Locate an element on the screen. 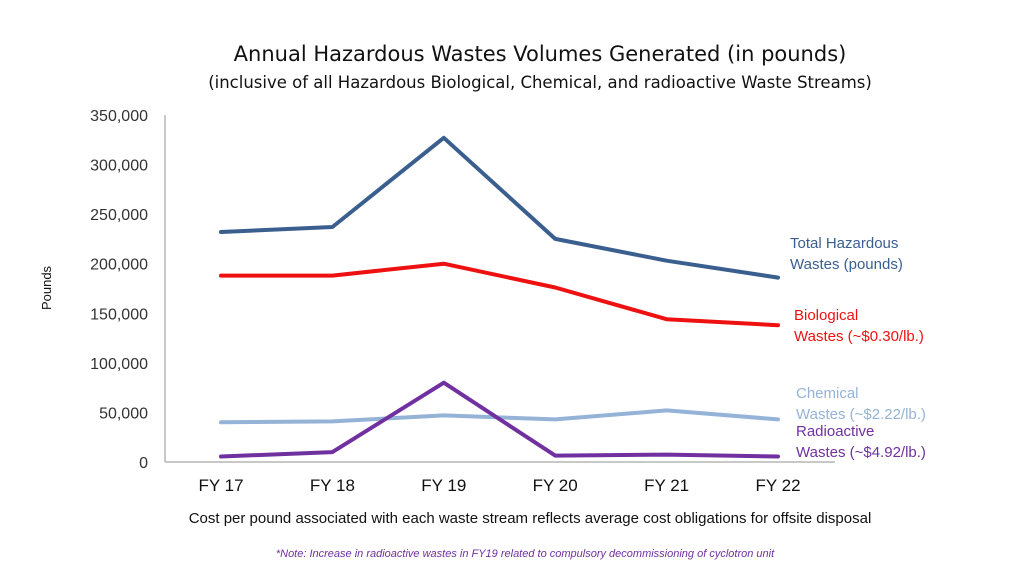 The image size is (1024, 576). series-label-line: Wastes (pounds) is located at coordinates (846, 264).